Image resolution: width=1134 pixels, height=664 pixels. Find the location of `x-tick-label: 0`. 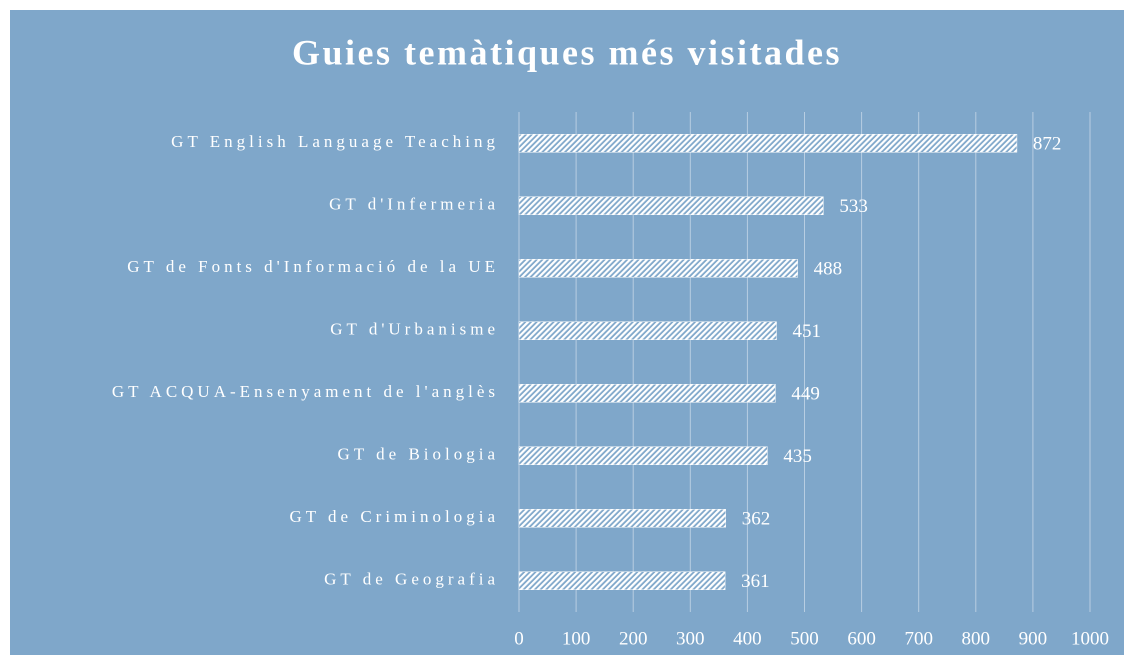

x-tick-label: 0 is located at coordinates (519, 638).